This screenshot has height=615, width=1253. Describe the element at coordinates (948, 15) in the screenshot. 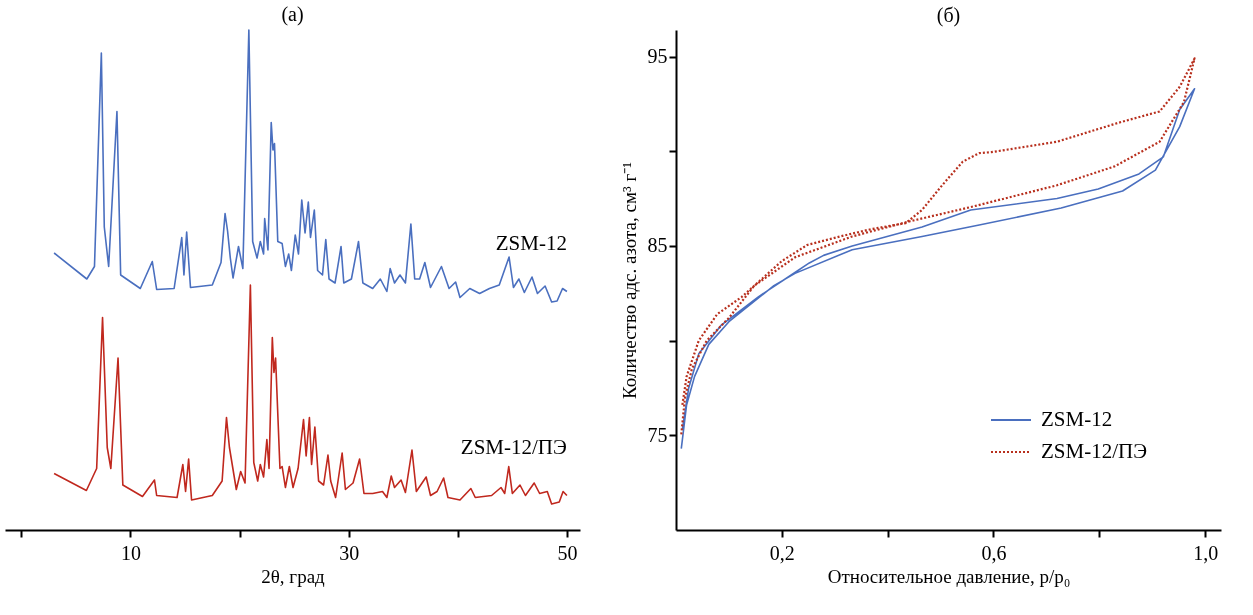

I see `chart-title: (б)` at that location.